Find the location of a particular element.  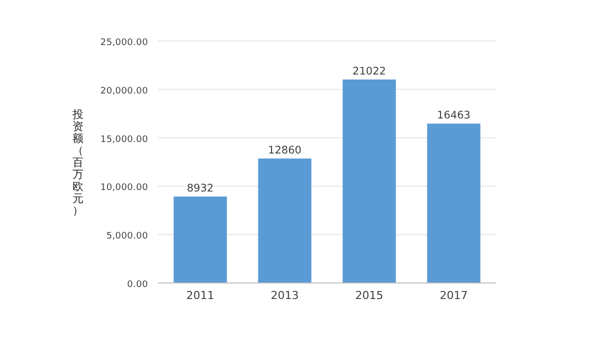

text: 投资额（百万欧元） is located at coordinates (78, 162).